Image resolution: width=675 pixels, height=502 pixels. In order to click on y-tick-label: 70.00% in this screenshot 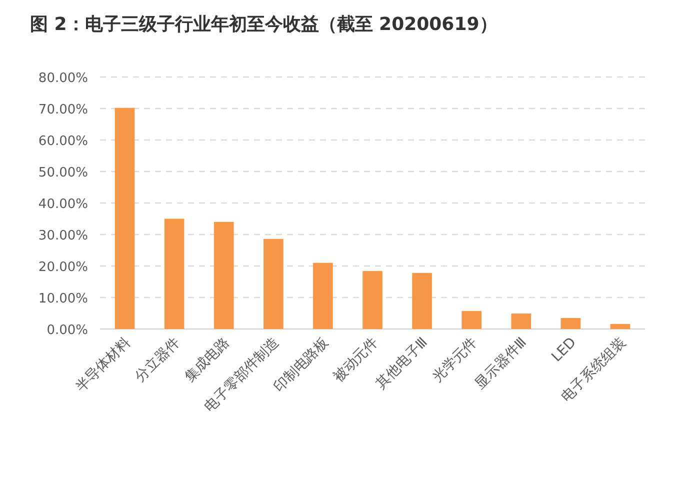, I will do `click(63, 110)`.